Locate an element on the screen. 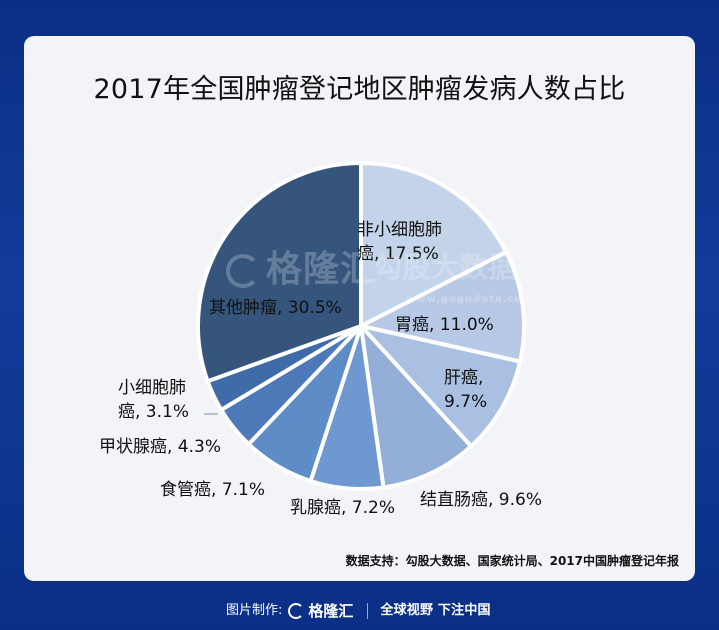 The image size is (719, 630). pie-label-3-line-2: 9.7% is located at coordinates (465, 402).